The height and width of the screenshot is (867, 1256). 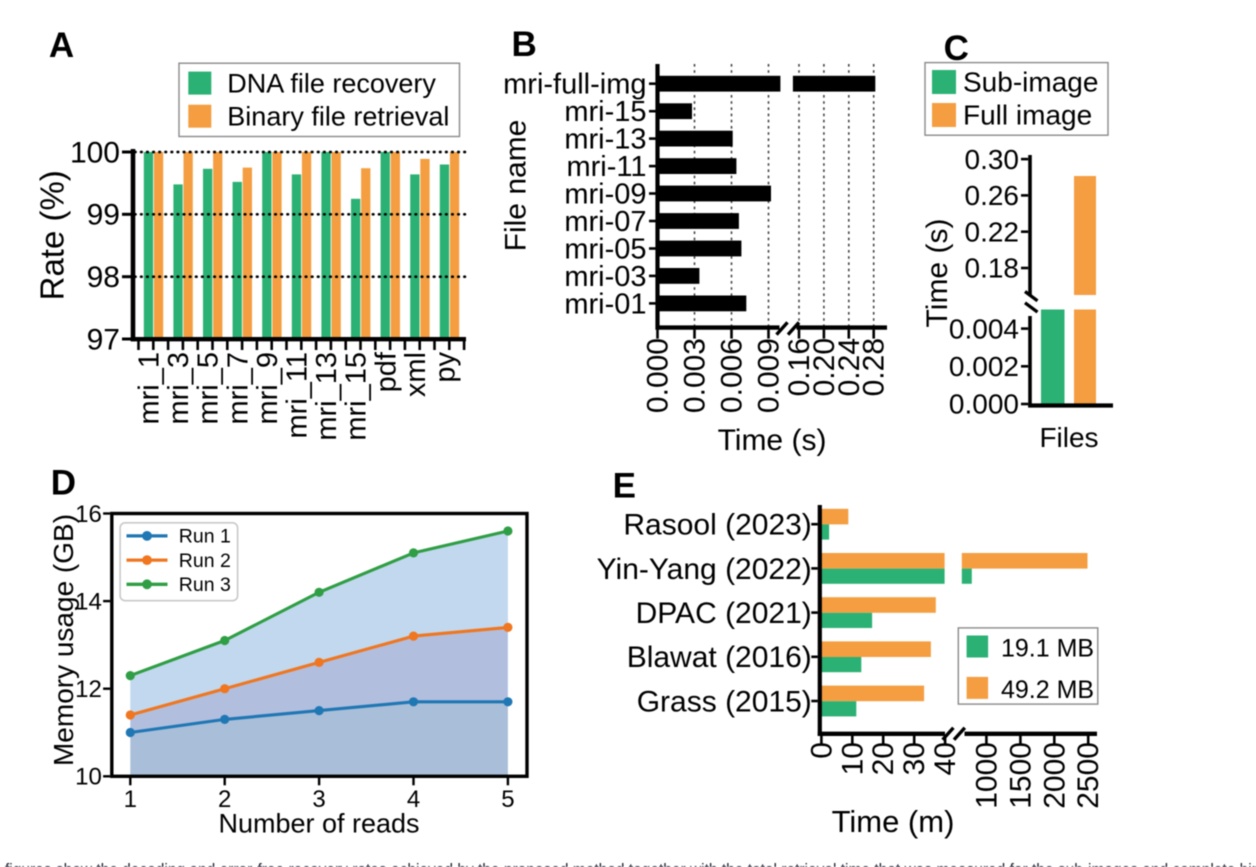 I want to click on svg-text: Run 2, so click(x=205, y=561).